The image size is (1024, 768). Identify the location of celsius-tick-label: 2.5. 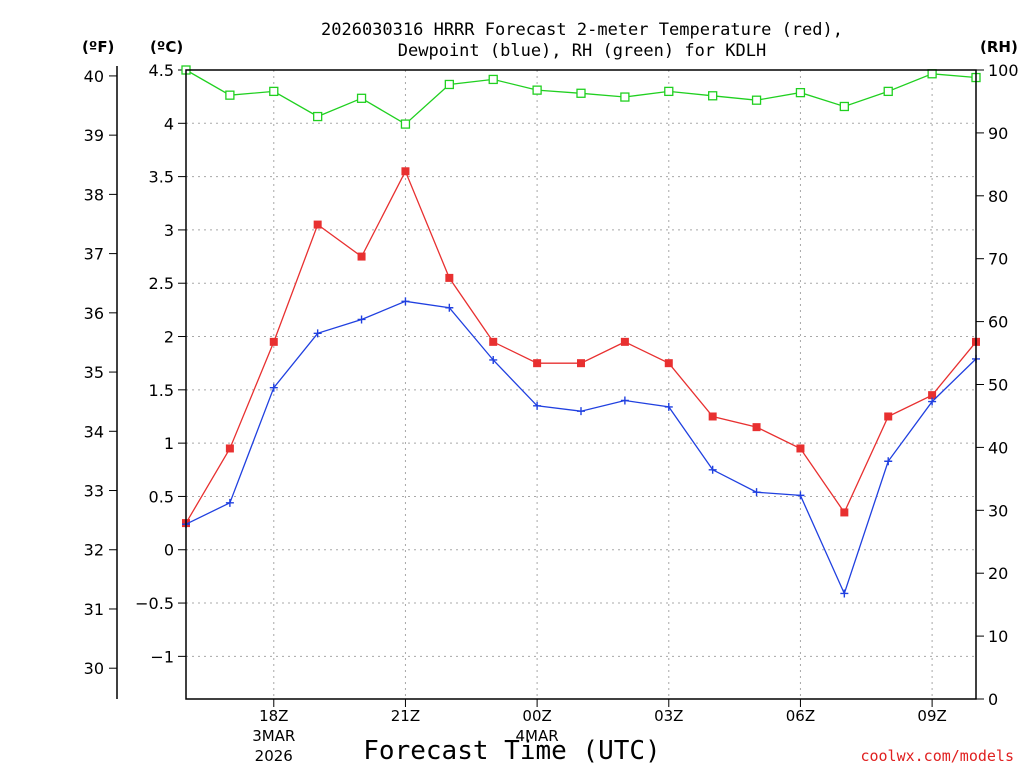
(161, 283).